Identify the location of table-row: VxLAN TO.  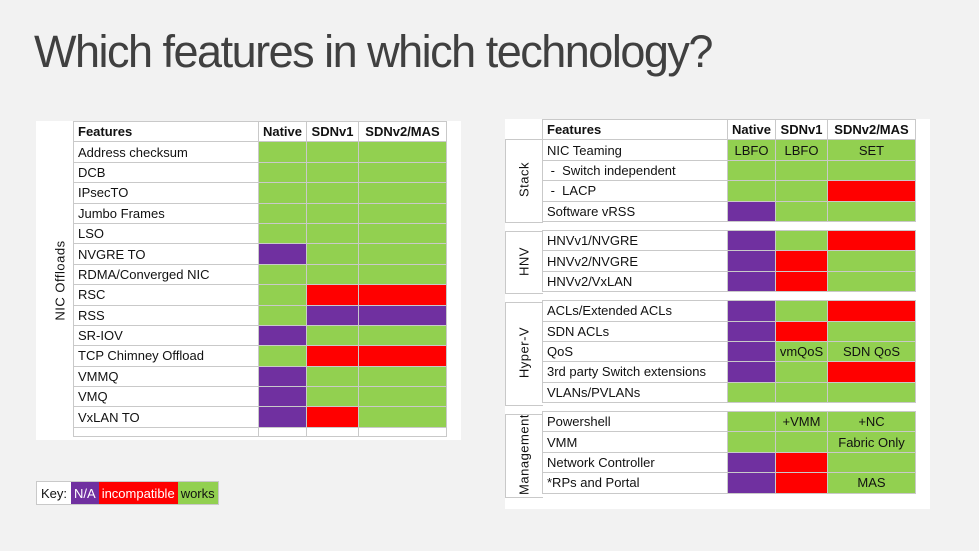
(260, 417).